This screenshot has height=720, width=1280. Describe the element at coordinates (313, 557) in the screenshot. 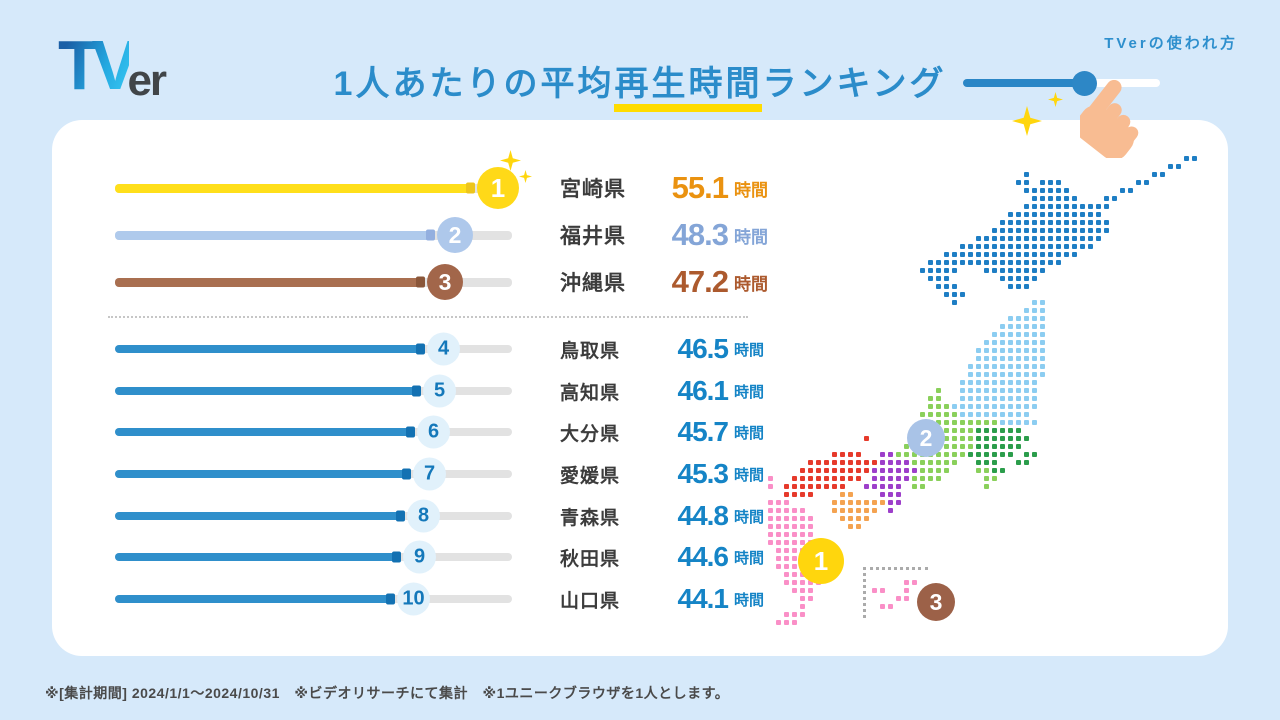

I see `bar-track: 9` at that location.